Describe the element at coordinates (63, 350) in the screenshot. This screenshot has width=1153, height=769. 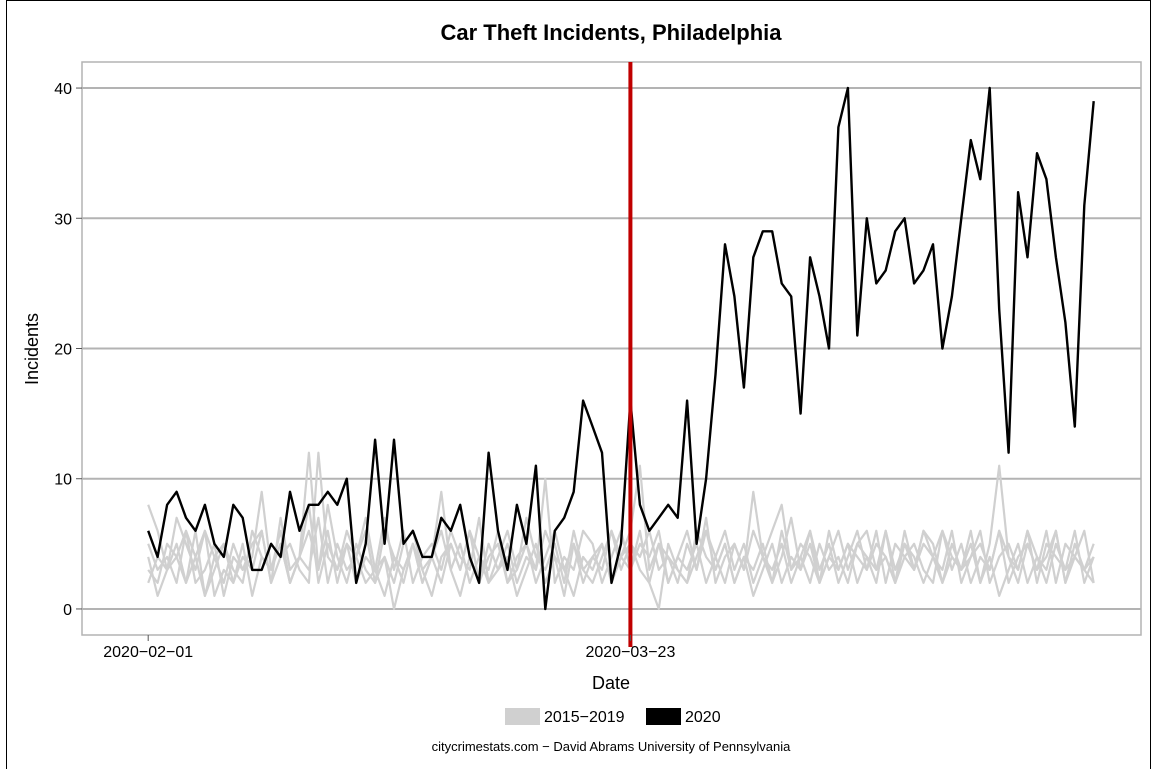
I see `y-tick-label-20: 20` at that location.